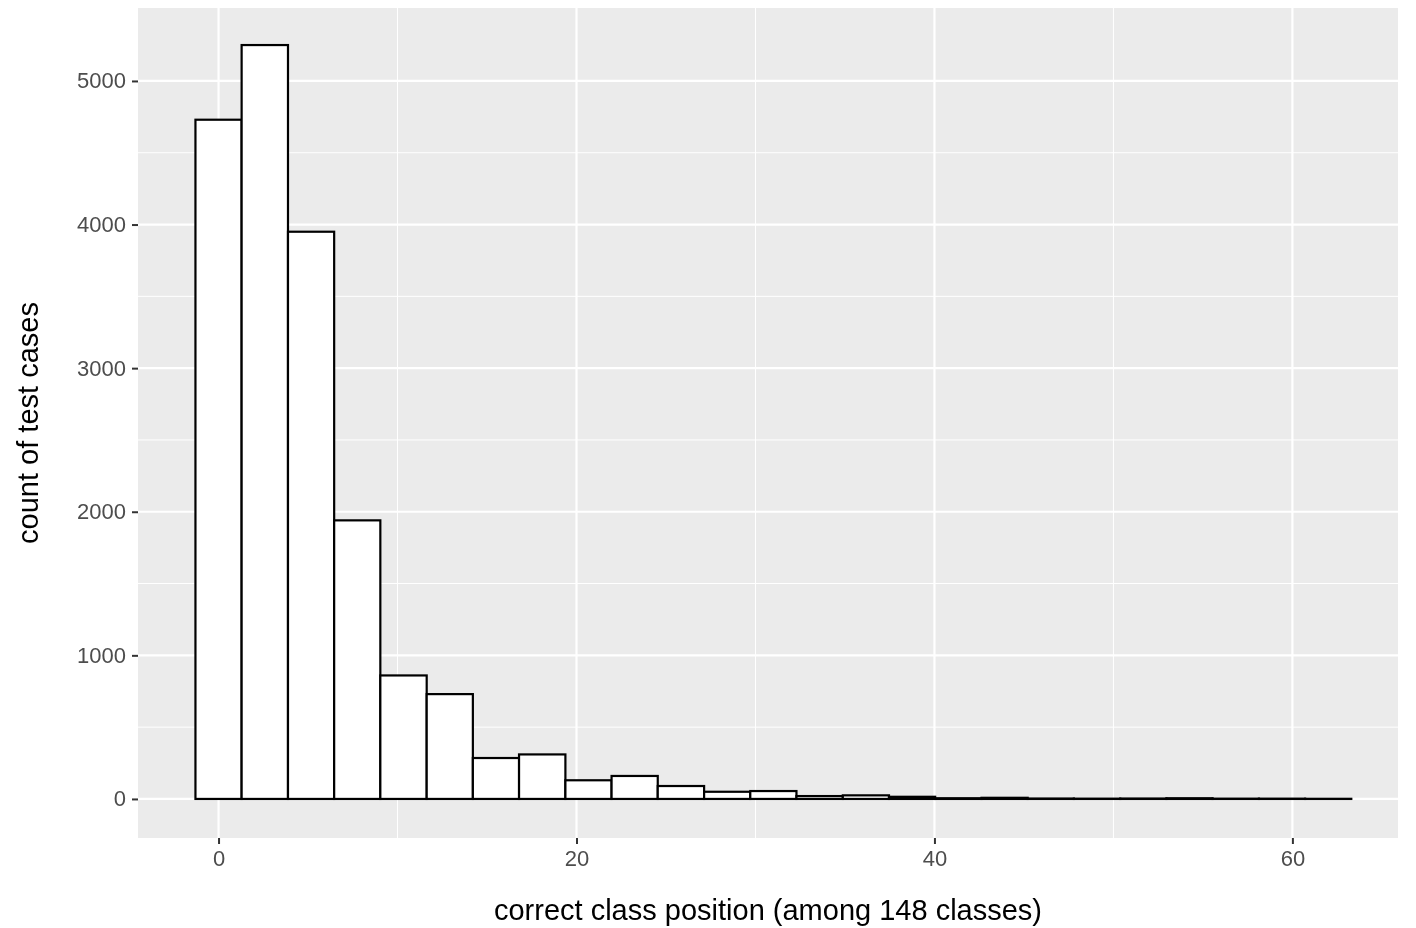 The height and width of the screenshot is (928, 1416). Describe the element at coordinates (768, 910) in the screenshot. I see `x-axis-title: correct class position (among 148 classes)` at that location.